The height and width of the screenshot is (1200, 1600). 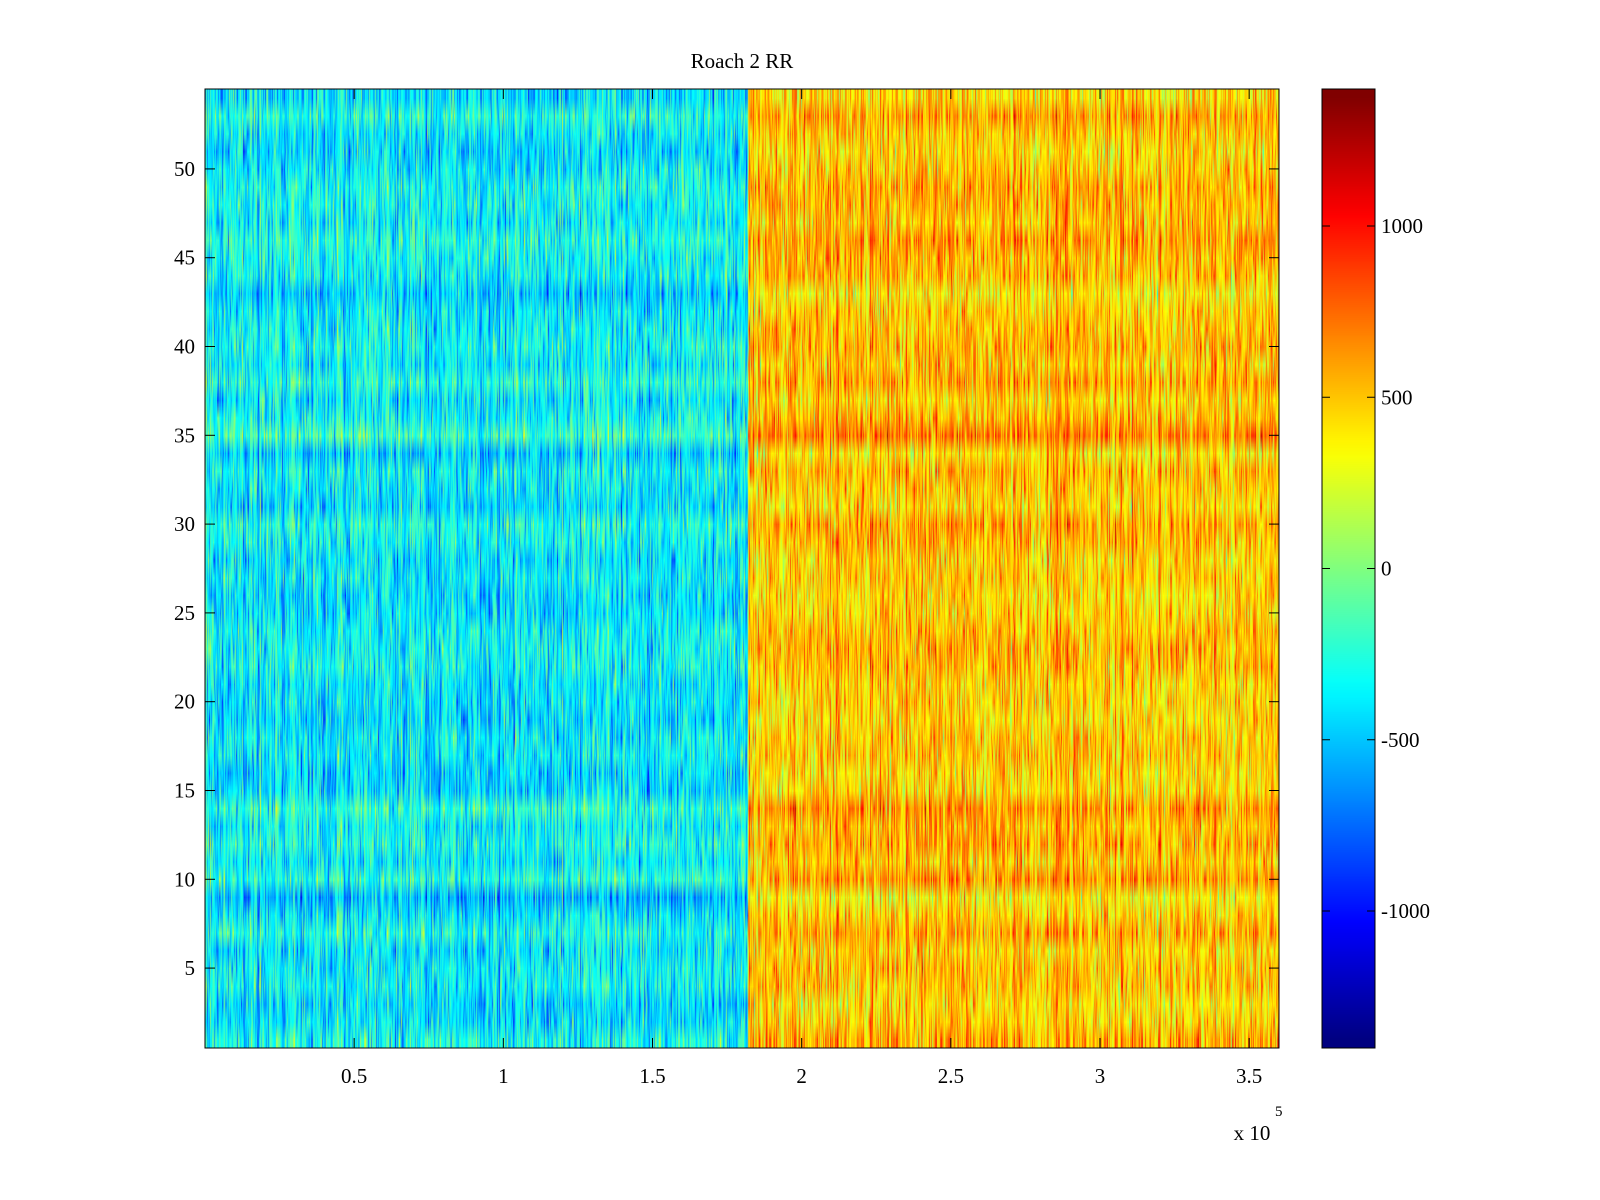 What do you see at coordinates (184, 524) in the screenshot?
I see `y-tick-label: 30` at bounding box center [184, 524].